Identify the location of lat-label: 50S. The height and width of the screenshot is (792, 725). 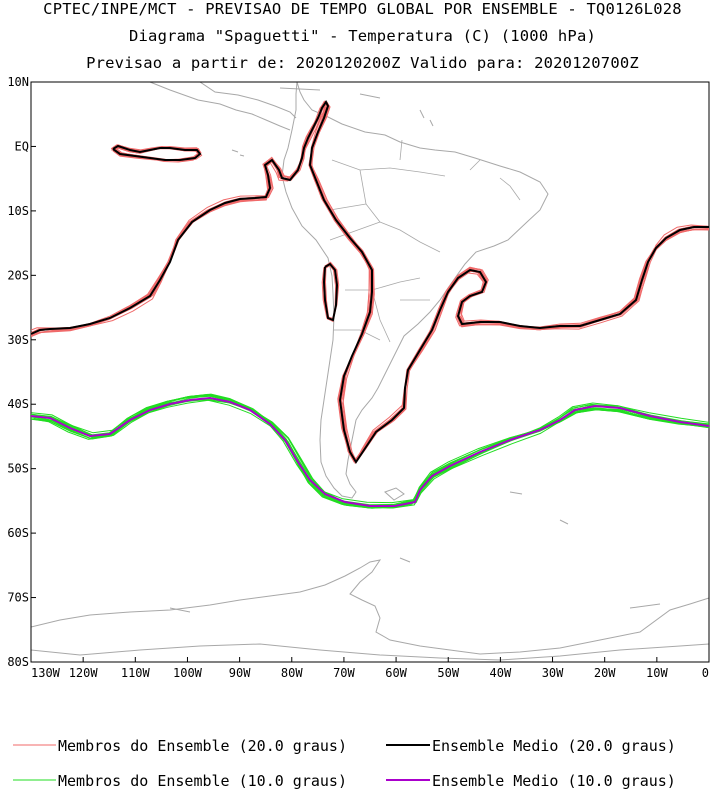
(18, 469).